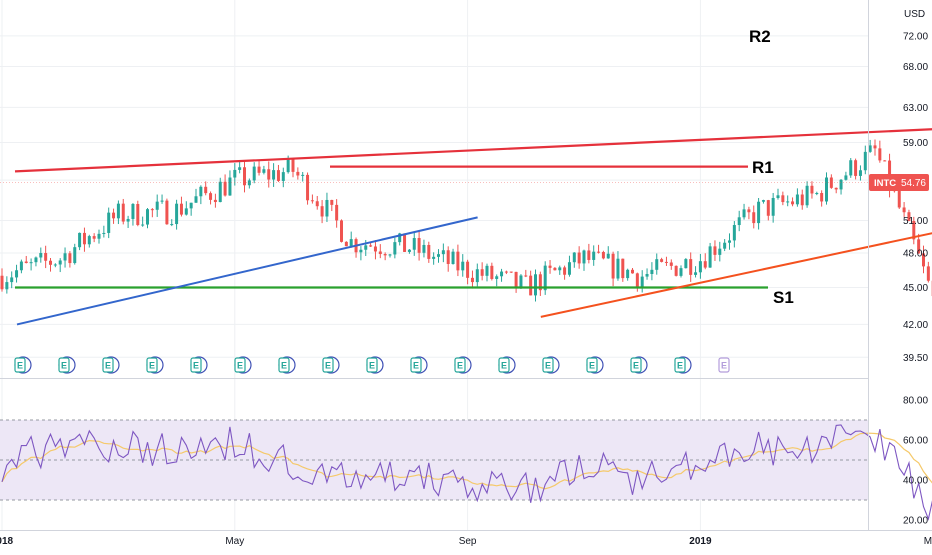 Image resolution: width=932 pixels, height=555 pixels. What do you see at coordinates (700, 541) in the screenshot?
I see `time-tick-label: 2019` at bounding box center [700, 541].